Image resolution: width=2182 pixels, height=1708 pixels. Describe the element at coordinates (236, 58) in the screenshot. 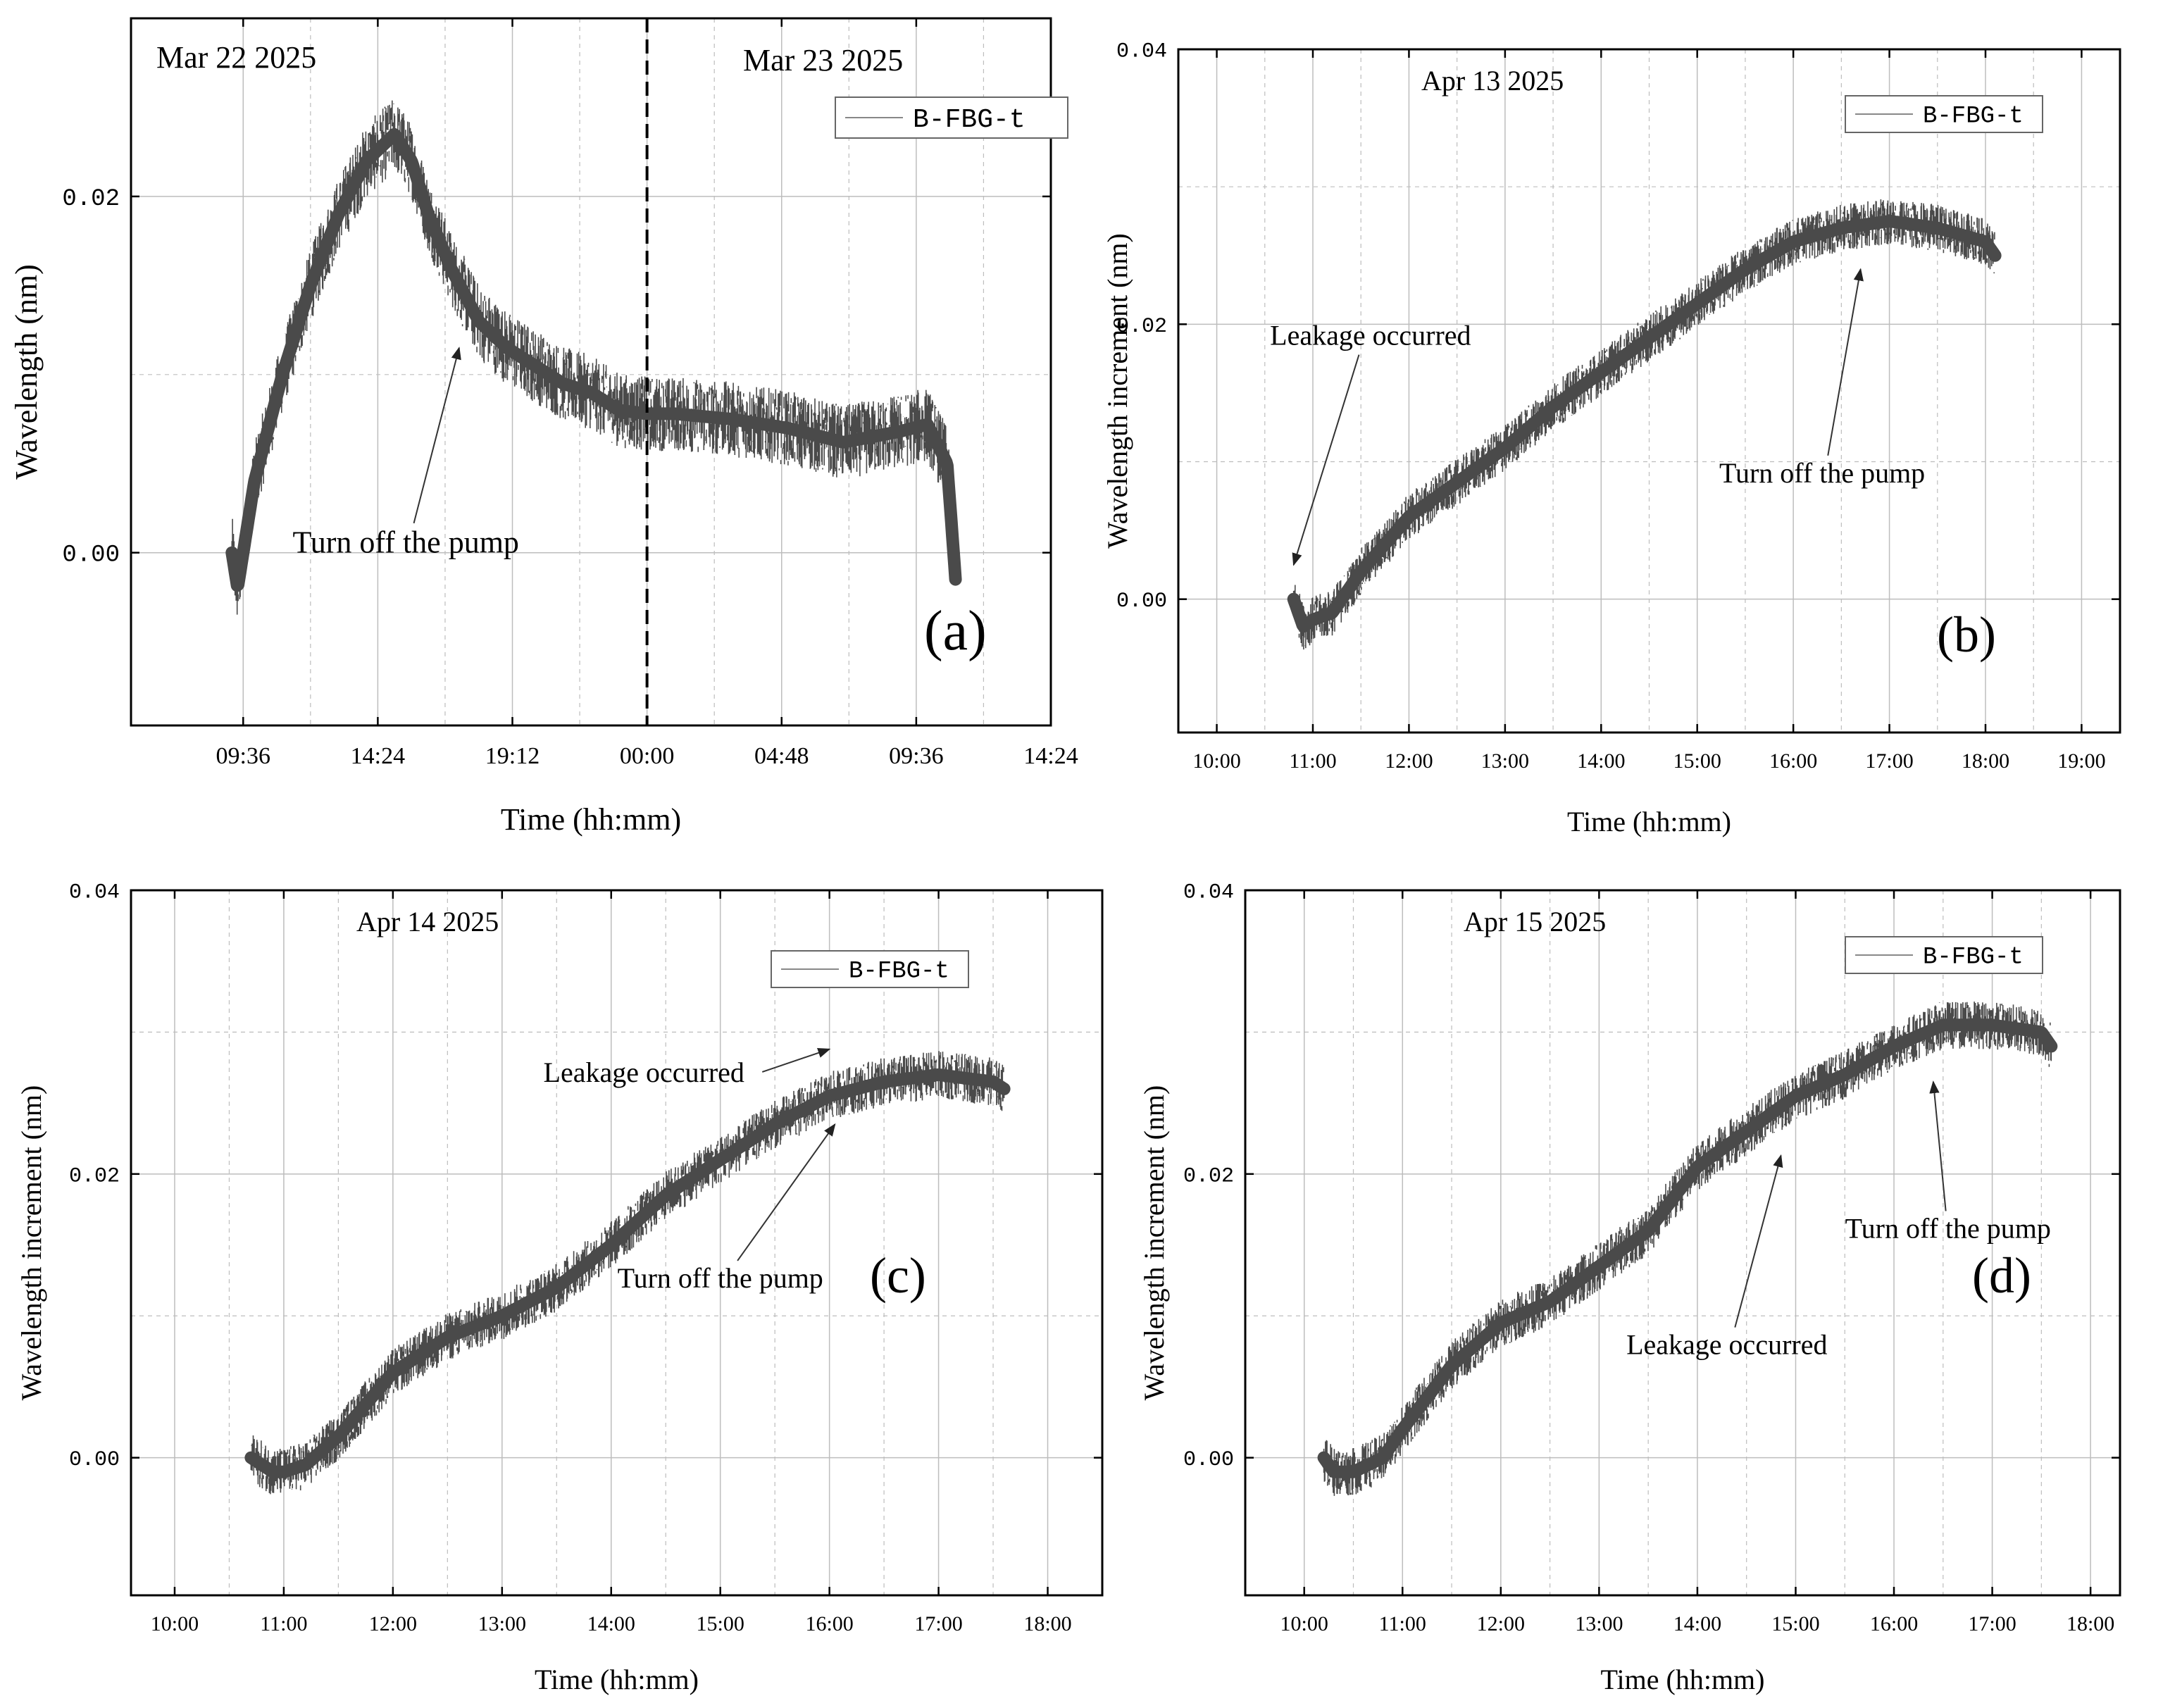

I see `date-label: Mar 22 2025` at that location.